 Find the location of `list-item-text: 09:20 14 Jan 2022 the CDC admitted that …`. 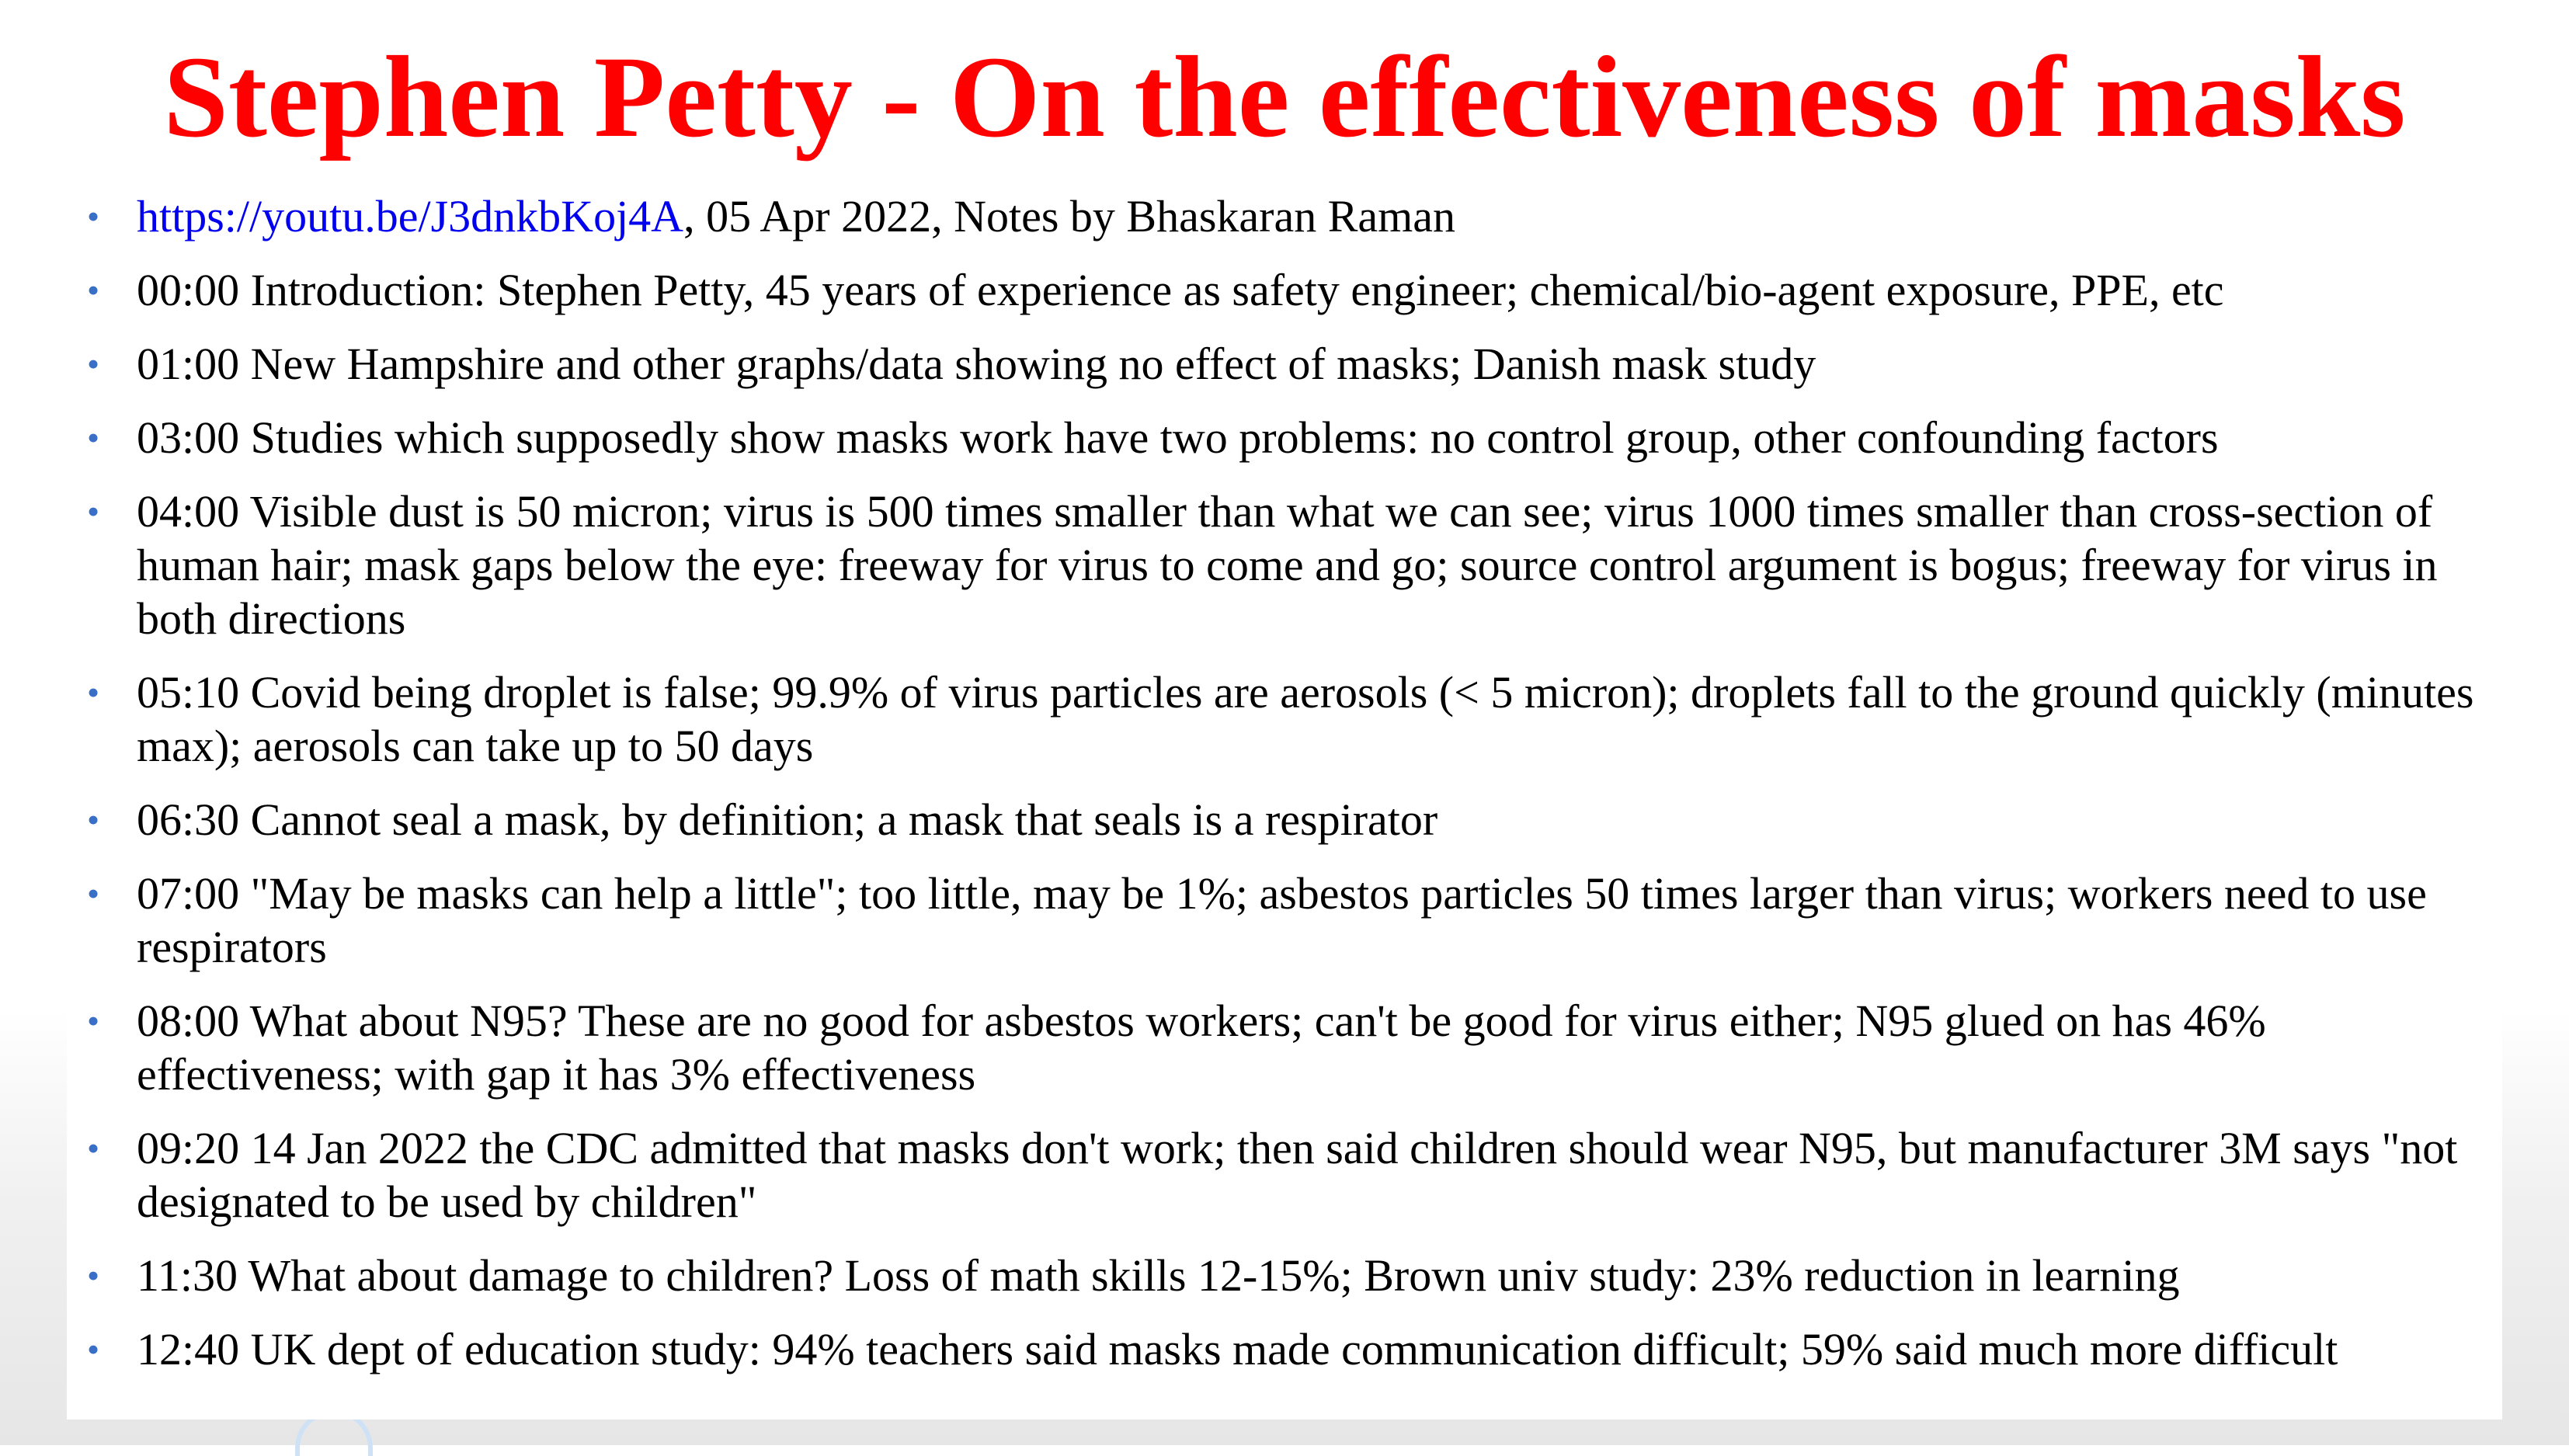

list-item-text: 09:20 14 Jan 2022 the CDC admitted that … is located at coordinates (1297, 1175).